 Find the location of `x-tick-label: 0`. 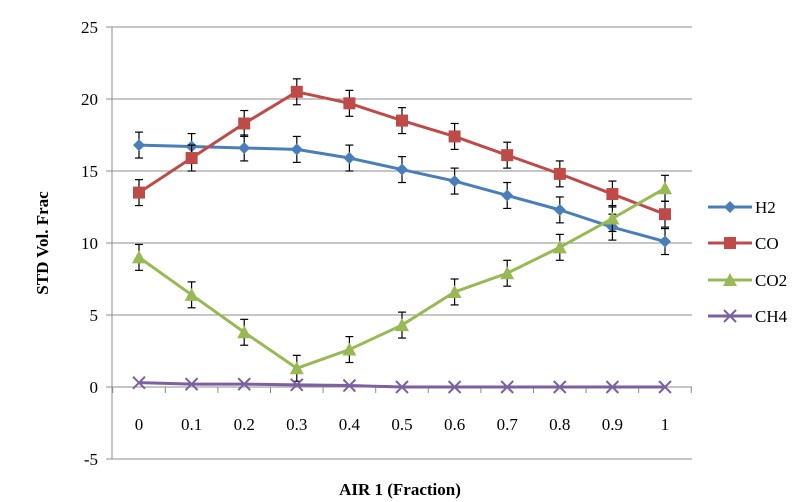

x-tick-label: 0 is located at coordinates (139, 424).